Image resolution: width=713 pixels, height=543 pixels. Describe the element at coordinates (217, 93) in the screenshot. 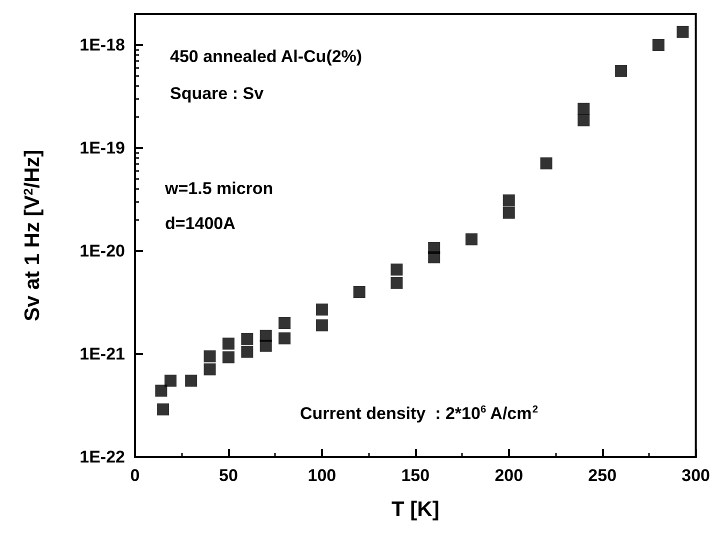

I see `annotation: Square : Sv` at that location.